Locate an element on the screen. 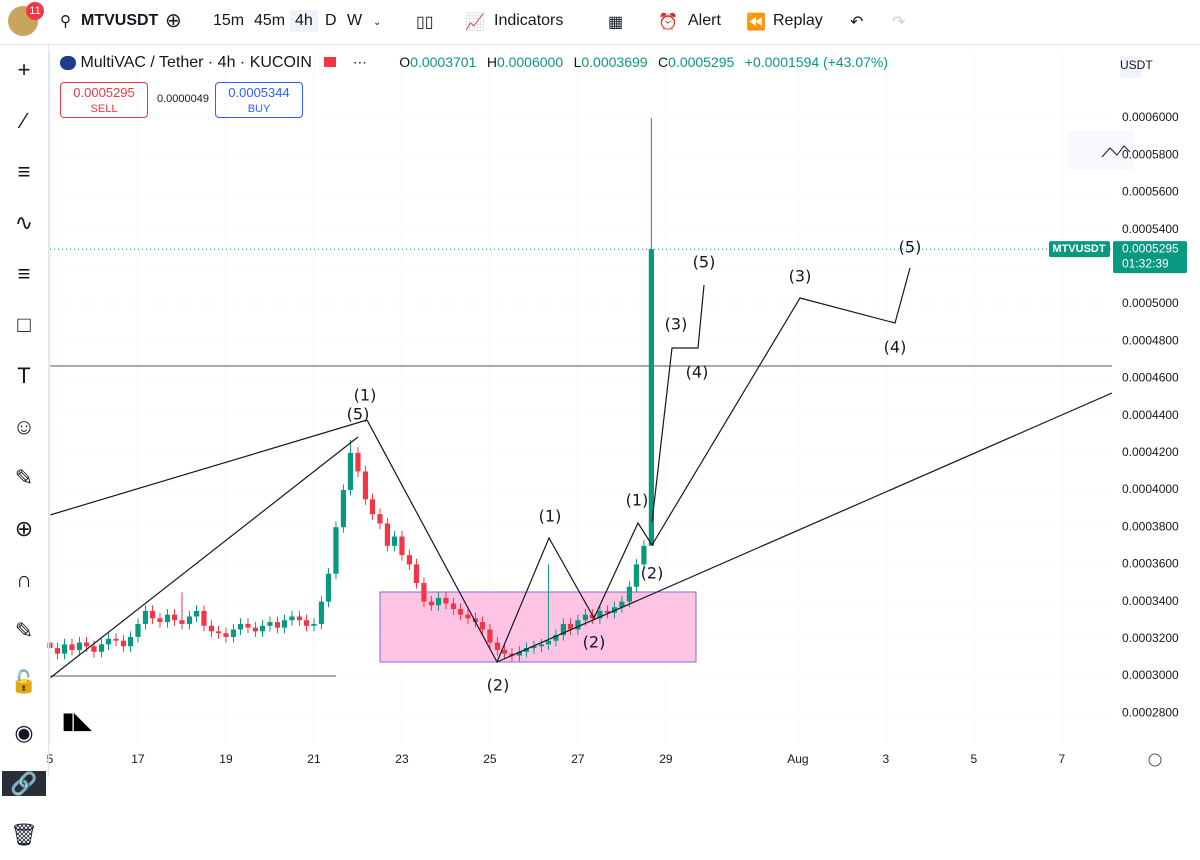  x-tick-label: 27 is located at coordinates (578, 759).